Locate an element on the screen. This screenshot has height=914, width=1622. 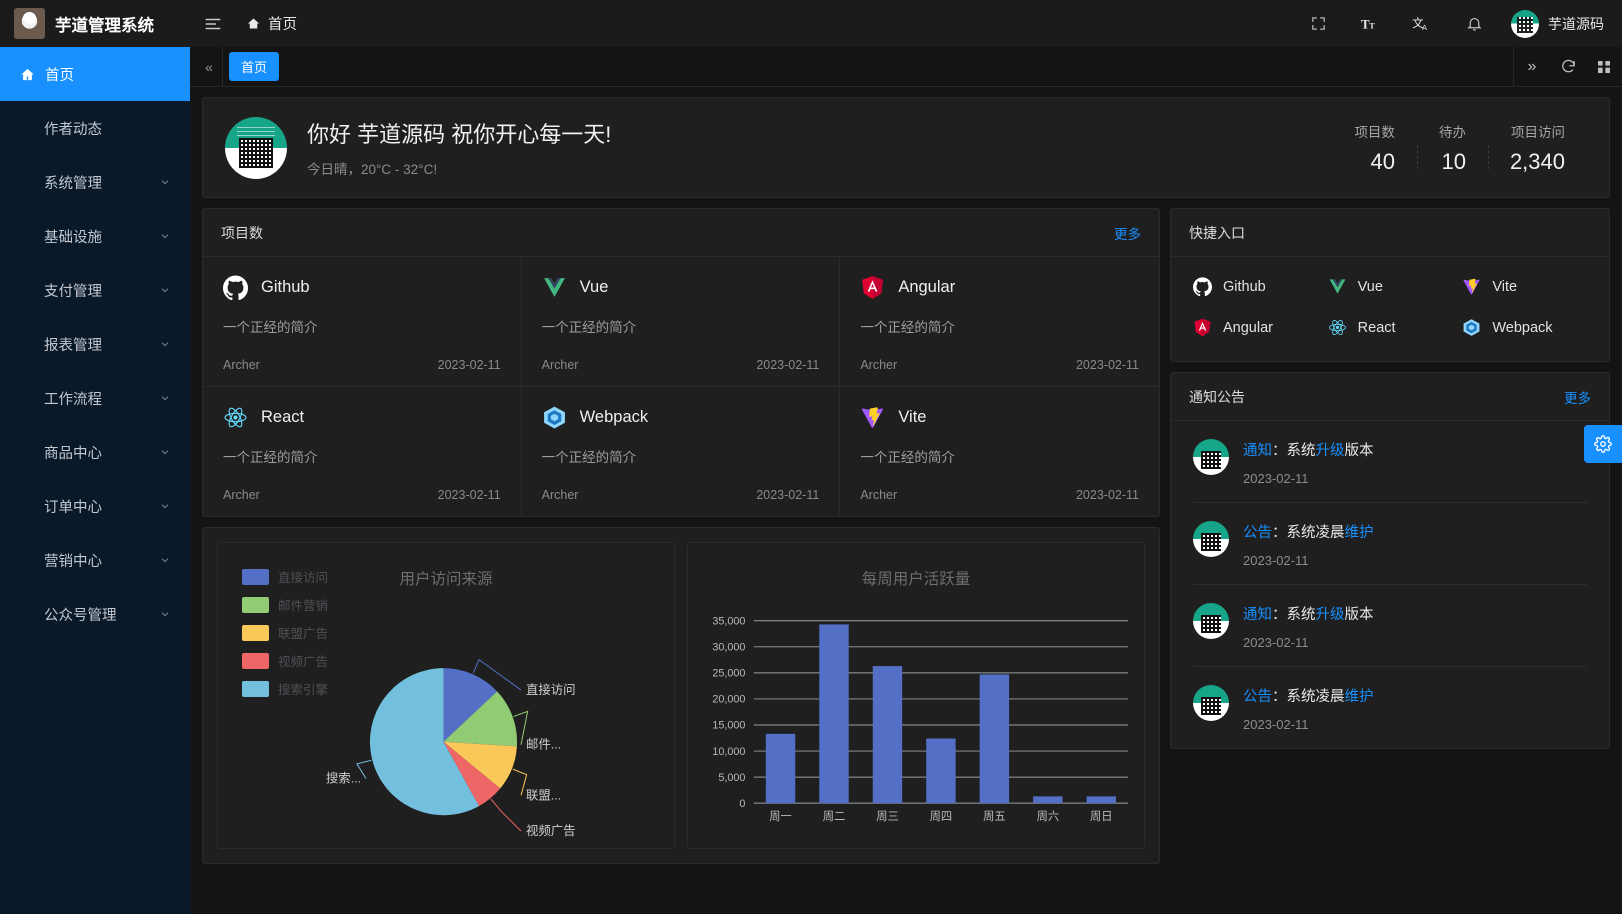
sidebar-item-product-center: 商品中心 is located at coordinates (95, 452).